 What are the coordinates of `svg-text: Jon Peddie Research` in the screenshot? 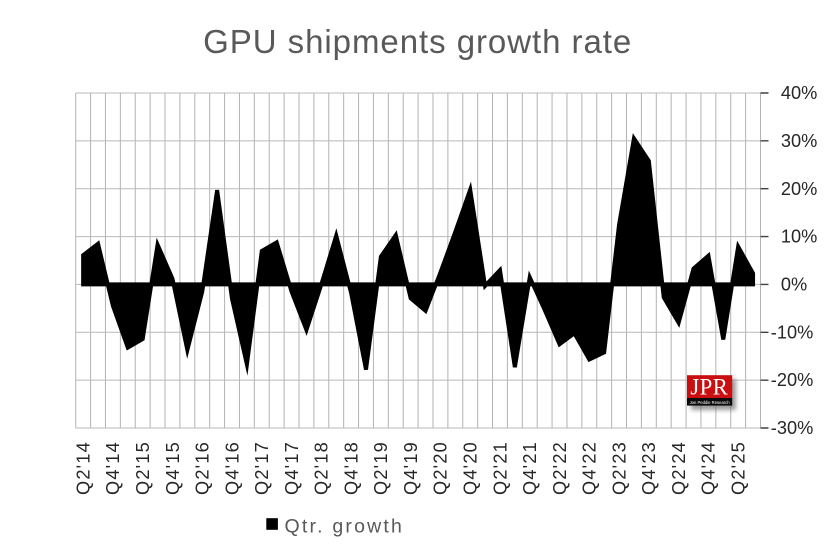 It's located at (710, 402).